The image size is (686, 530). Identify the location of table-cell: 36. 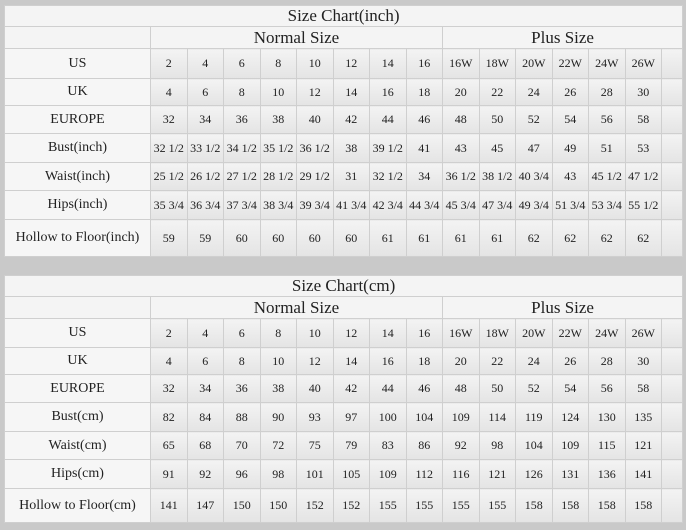
(242, 119).